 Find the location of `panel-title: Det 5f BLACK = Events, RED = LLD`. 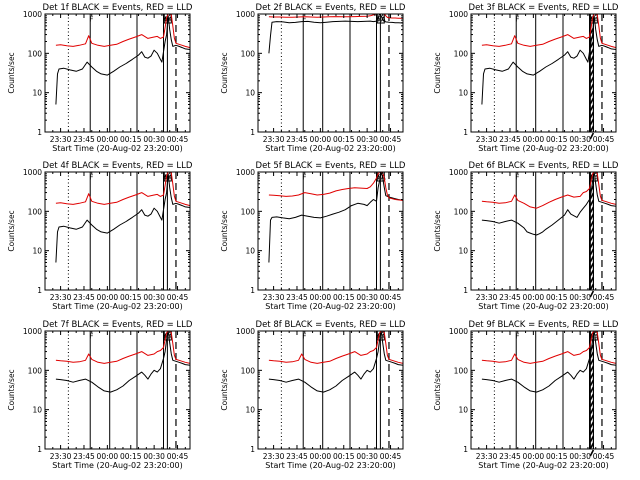

panel-title: Det 5f BLACK = Events, RED = LLD is located at coordinates (331, 166).